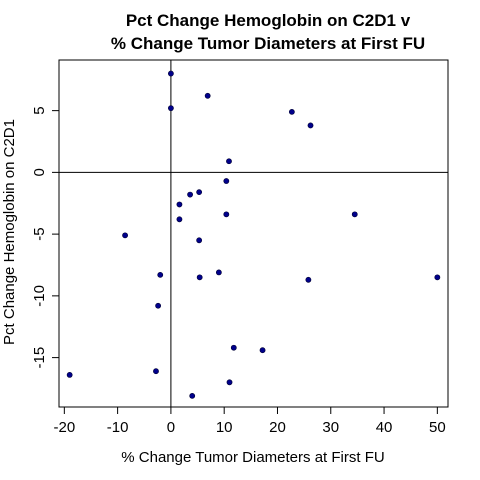 The image size is (480, 480). Describe the element at coordinates (118, 427) in the screenshot. I see `x-tick-label: -10` at that location.